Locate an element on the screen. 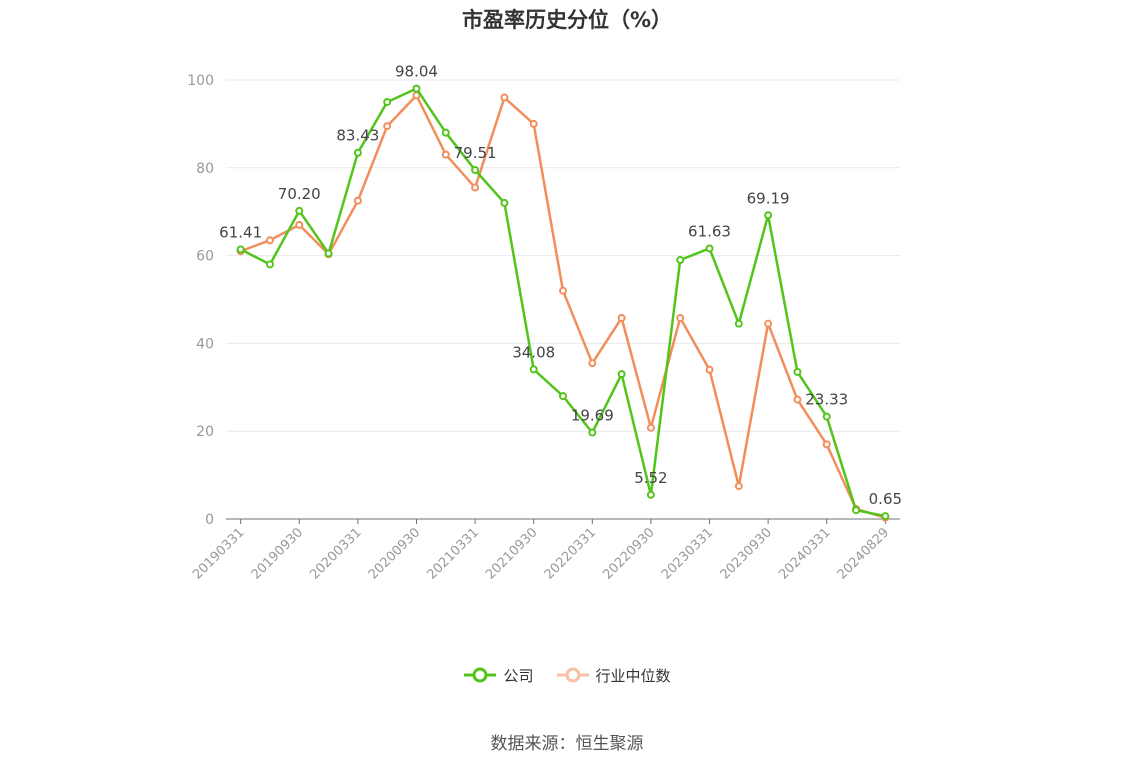  y-tick-label: 0 is located at coordinates (209, 520).